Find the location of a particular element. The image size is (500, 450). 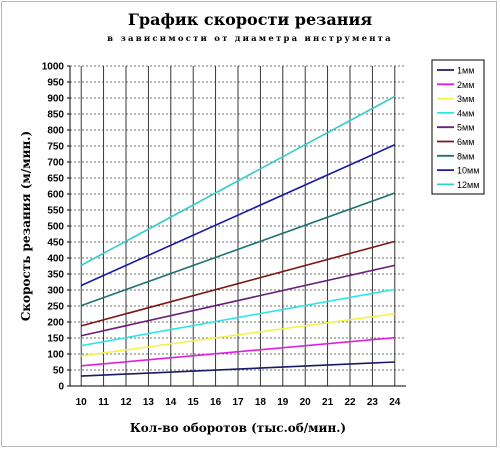

x-tick-label: 15 is located at coordinates (194, 402).